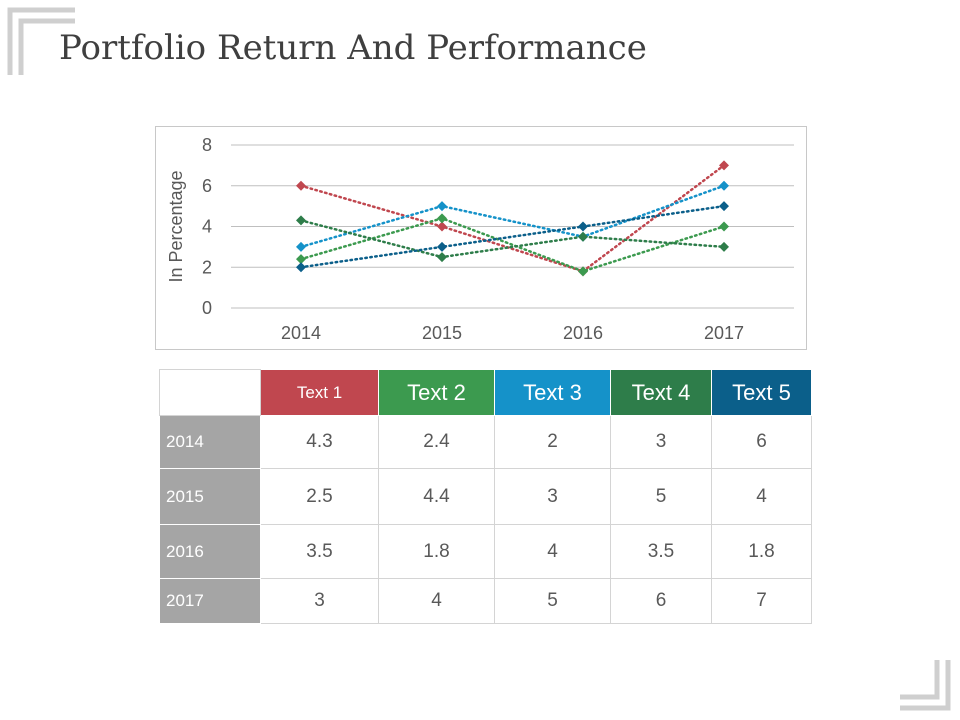 This screenshot has width=960, height=720. I want to click on table-cell: 4.3, so click(319, 442).